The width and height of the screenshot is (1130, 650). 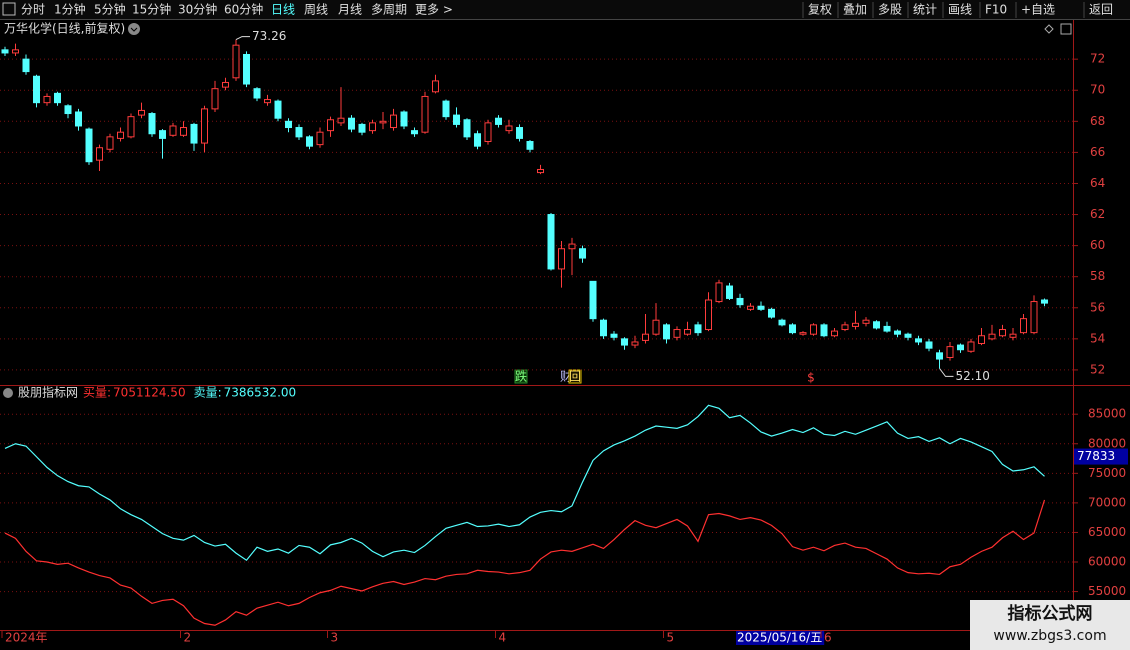 I want to click on toolbar-button: 画线, so click(x=960, y=10).